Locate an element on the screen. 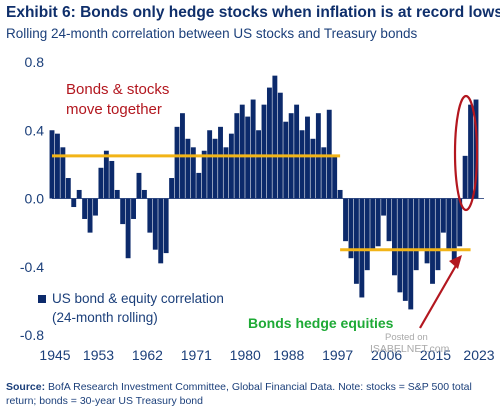 The height and width of the screenshot is (416, 500). annotation-bonds-stocks-line2: move together is located at coordinates (114, 109).